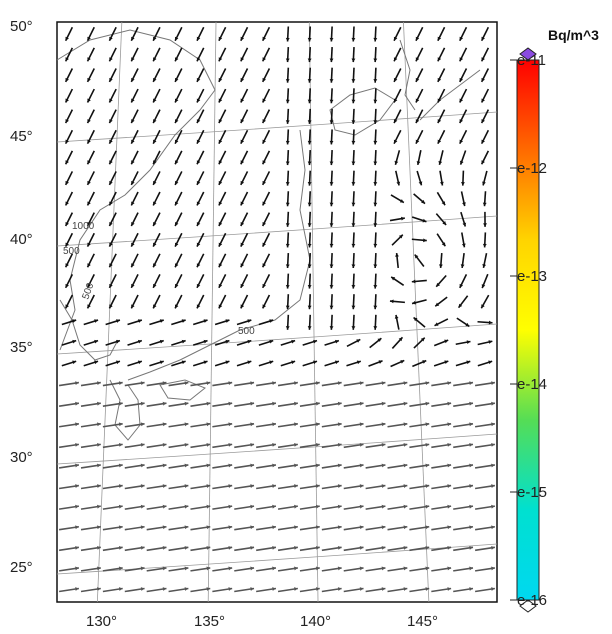 The height and width of the screenshot is (634, 612). Describe the element at coordinates (21, 297) in the screenshot. I see `latitude-labels: 50° 45° 40° 35° 30° 25°` at that location.